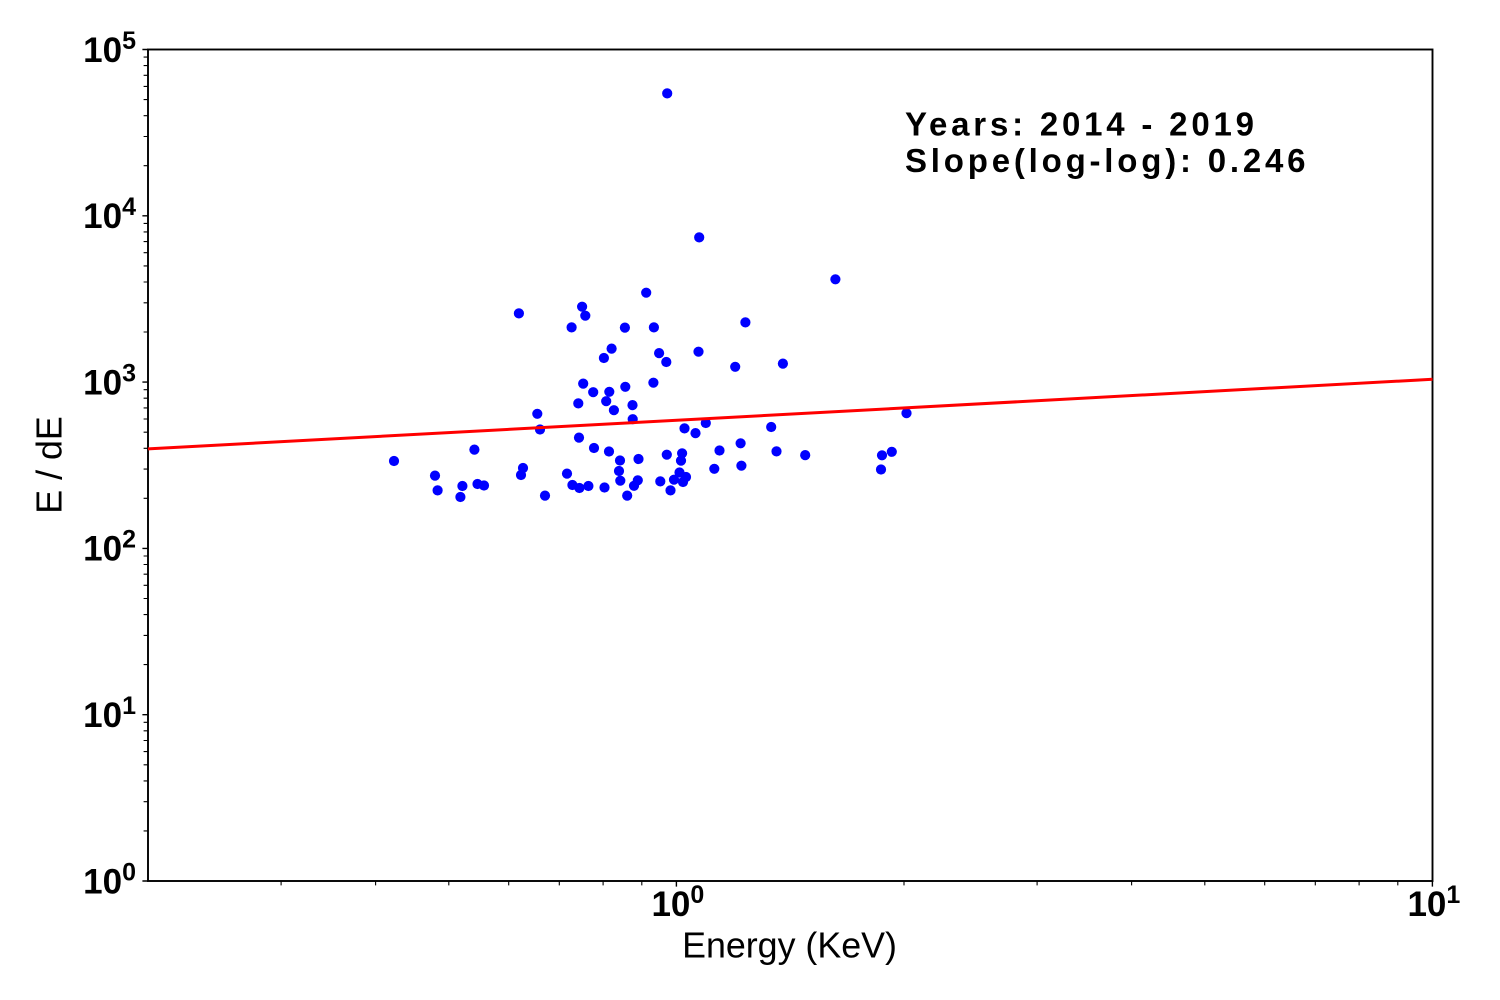 Image resolution: width=1500 pixels, height=1000 pixels. I want to click on svg-text: Energy (KeV), so click(789, 946).